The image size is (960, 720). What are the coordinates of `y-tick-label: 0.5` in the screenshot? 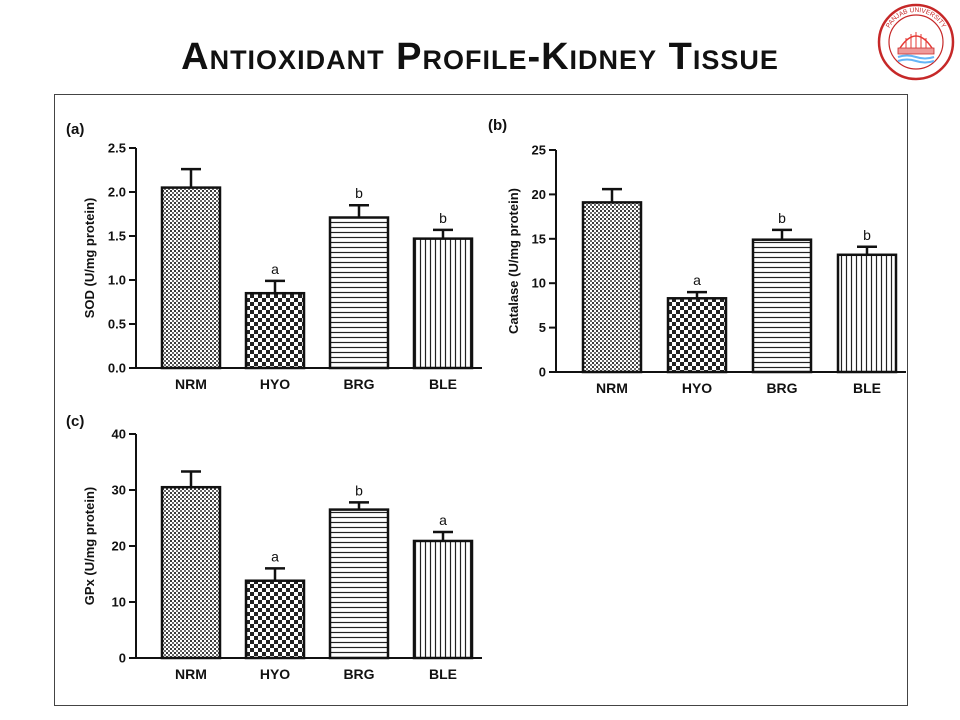 It's located at (117, 324).